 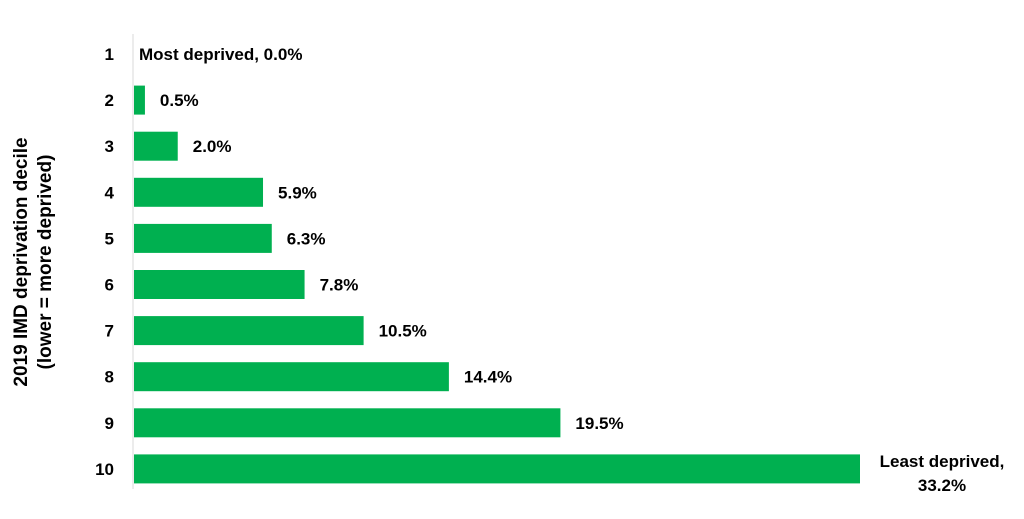 What do you see at coordinates (297, 192) in the screenshot?
I see `data-label-decile-4: 5.9%` at bounding box center [297, 192].